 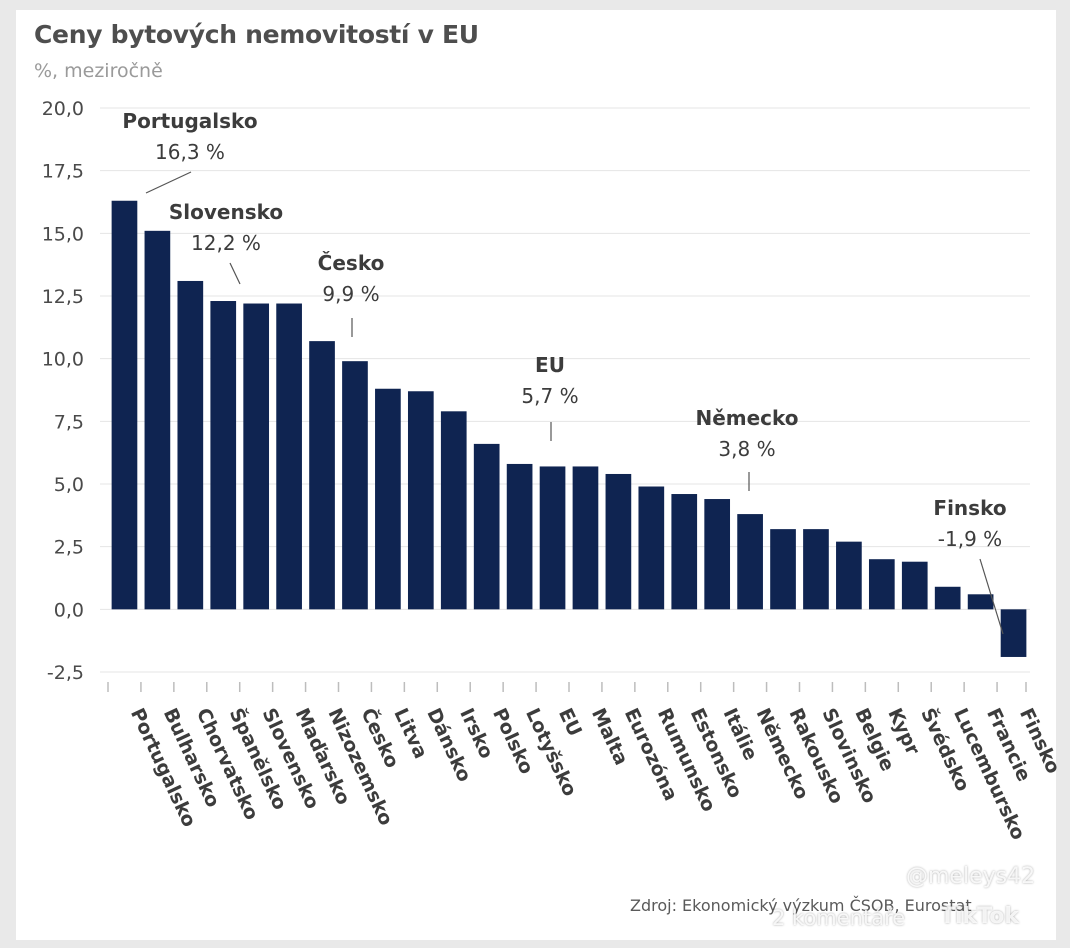 What do you see at coordinates (980, 916) in the screenshot?
I see `watermark-brand: TikTok` at bounding box center [980, 916].